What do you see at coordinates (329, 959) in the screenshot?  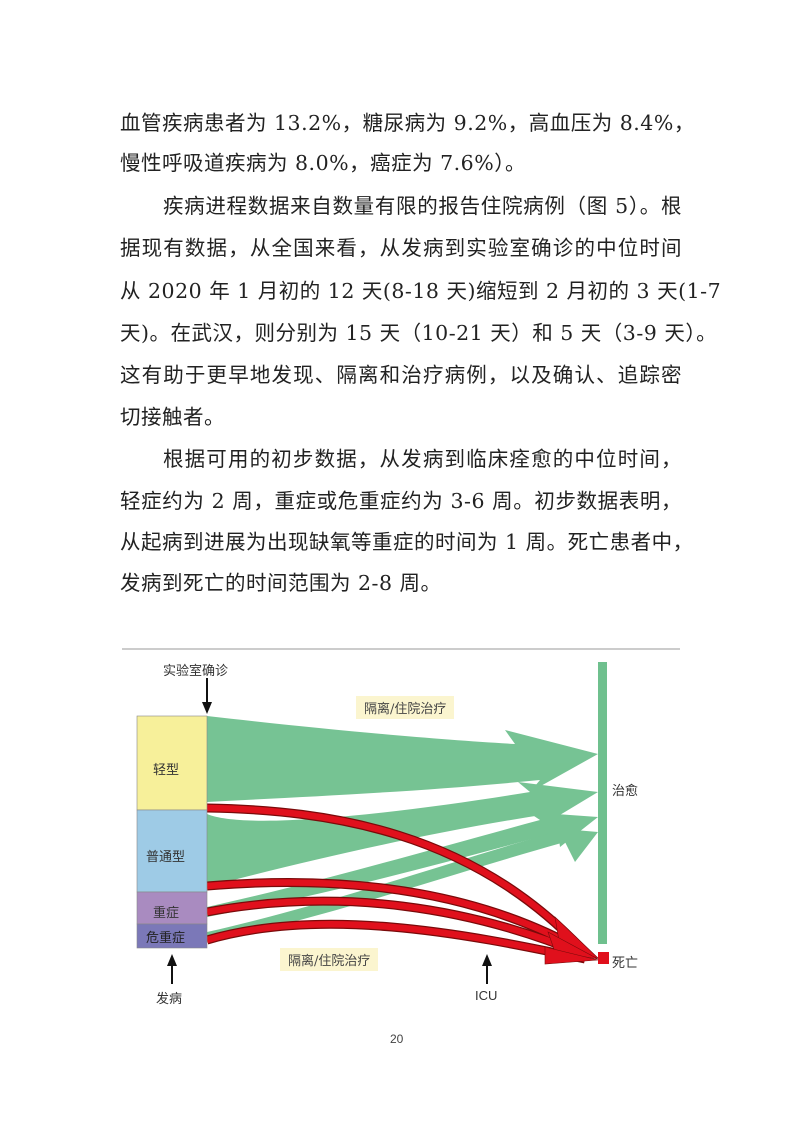 I see `isolation-label-bottom: 隔离/住院治疗` at bounding box center [329, 959].